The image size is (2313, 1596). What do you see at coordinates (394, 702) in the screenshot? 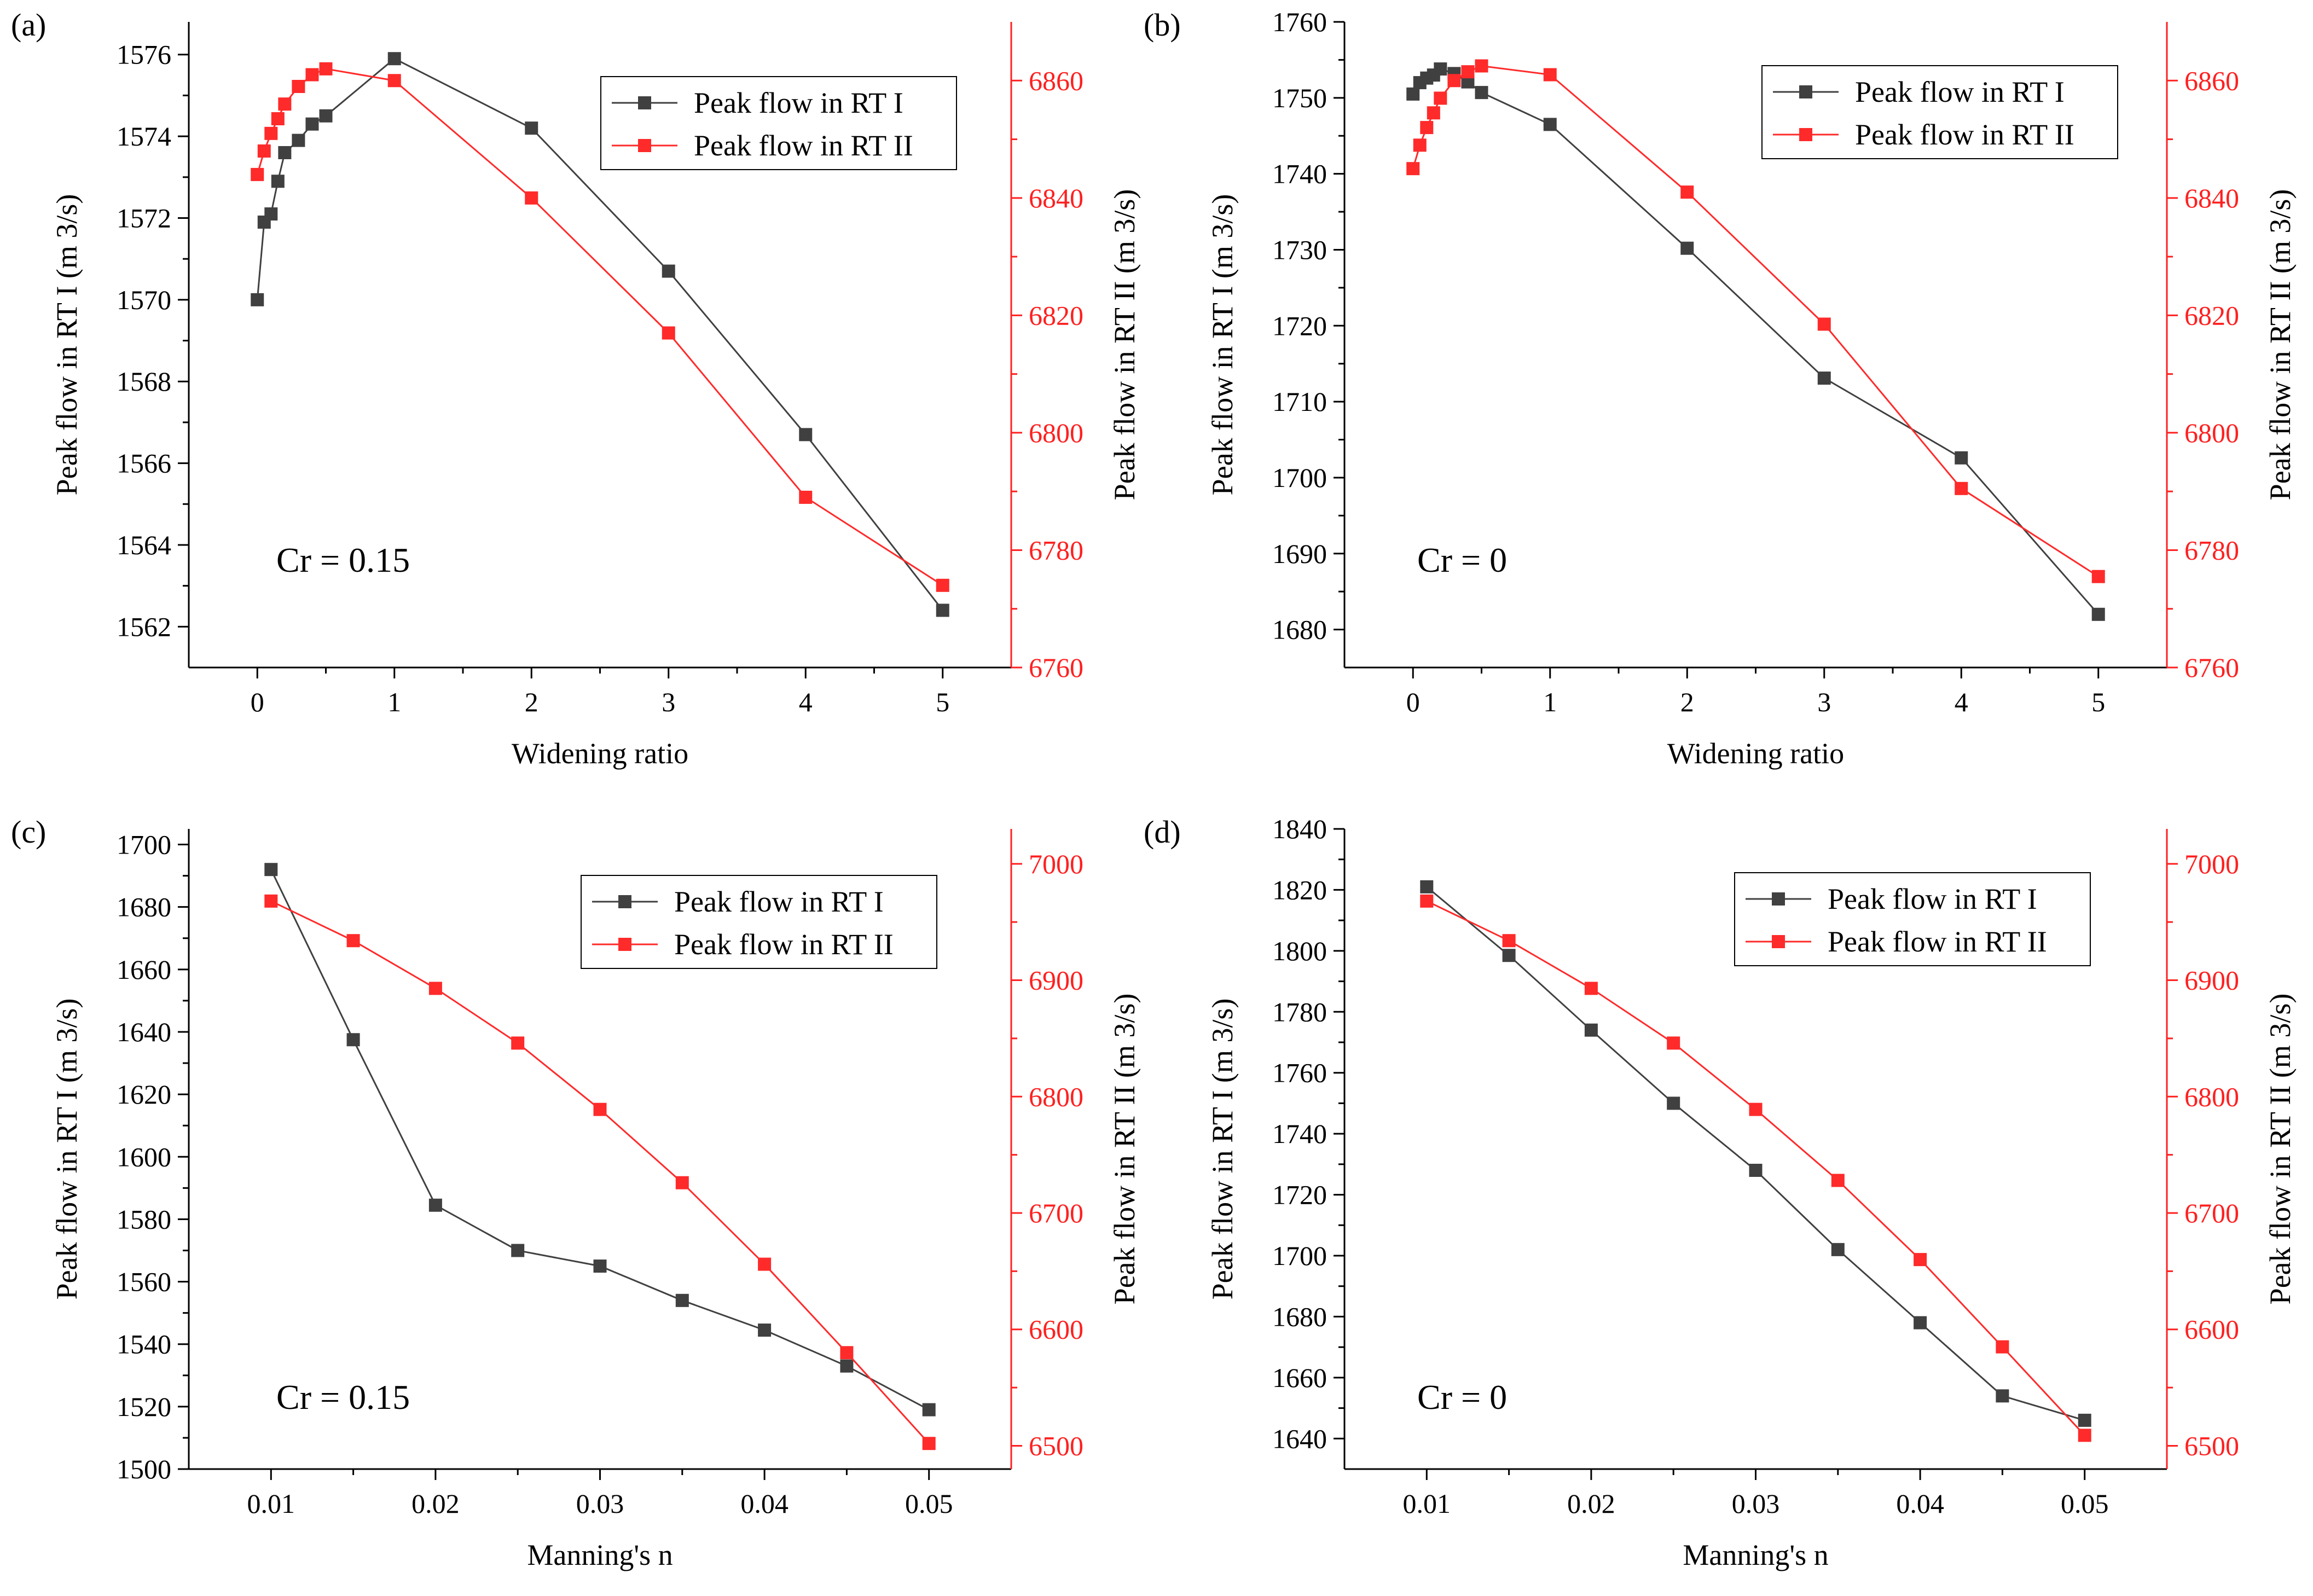
I see `x-tick-label: 1` at bounding box center [394, 702].